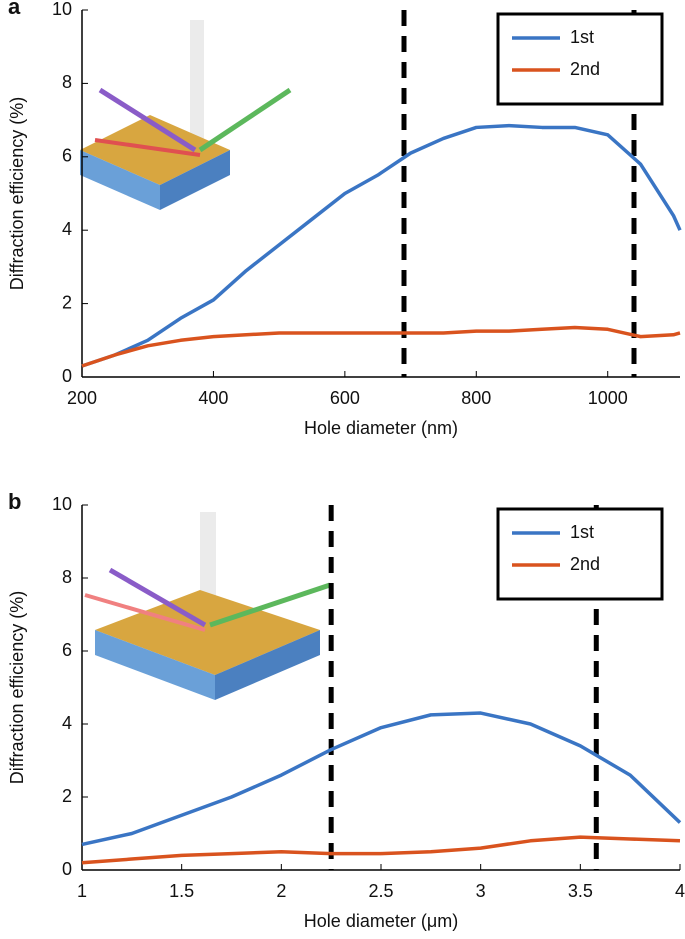  Describe the element at coordinates (580, 891) in the screenshot. I see `x-tick-label: 3.5` at that location.